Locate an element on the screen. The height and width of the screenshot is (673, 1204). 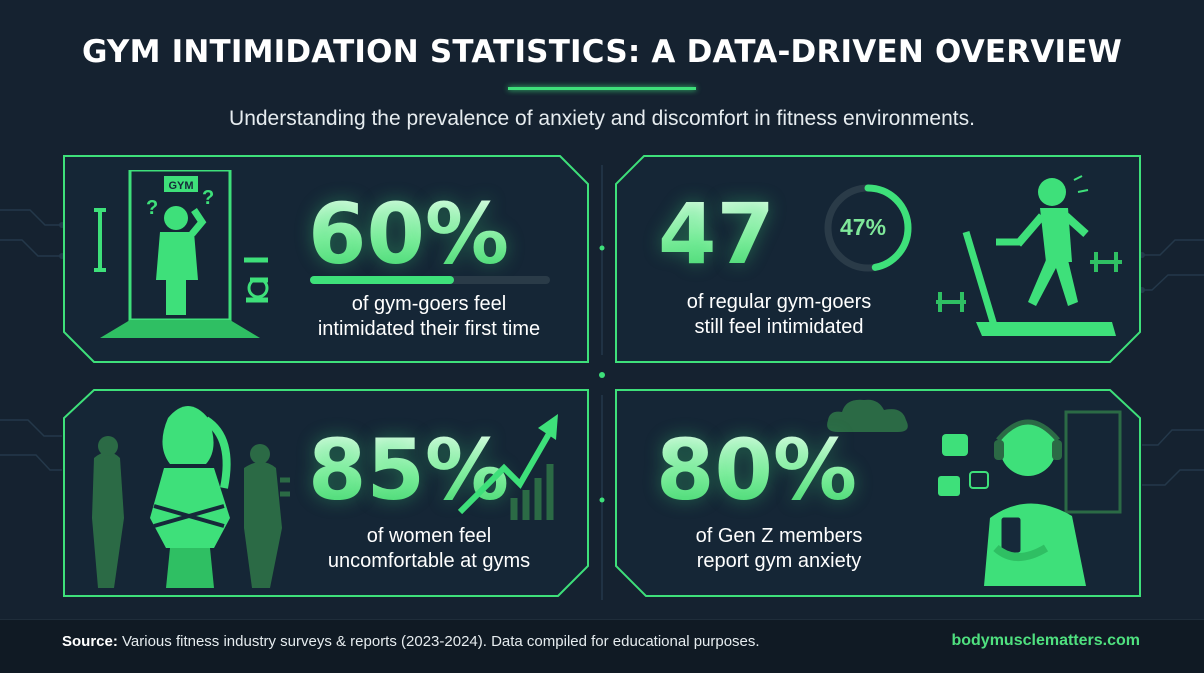
ring-chart-fill is located at coordinates (868, 228).